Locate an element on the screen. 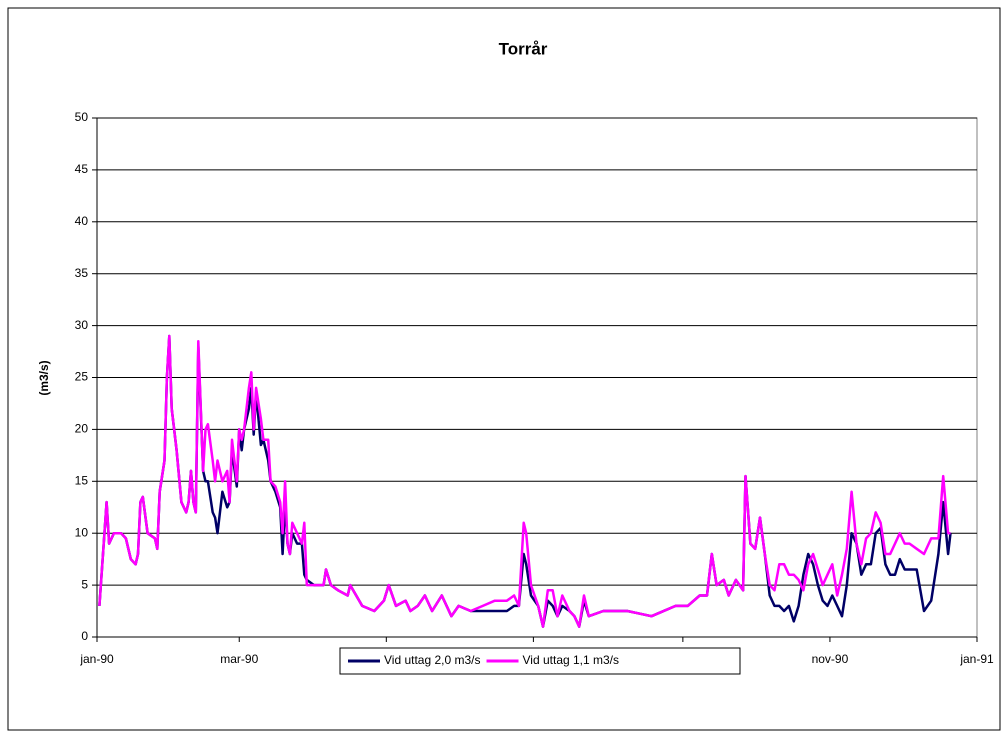 This screenshot has height=734, width=1004. x-tick-label: jan-91 is located at coordinates (976, 659).